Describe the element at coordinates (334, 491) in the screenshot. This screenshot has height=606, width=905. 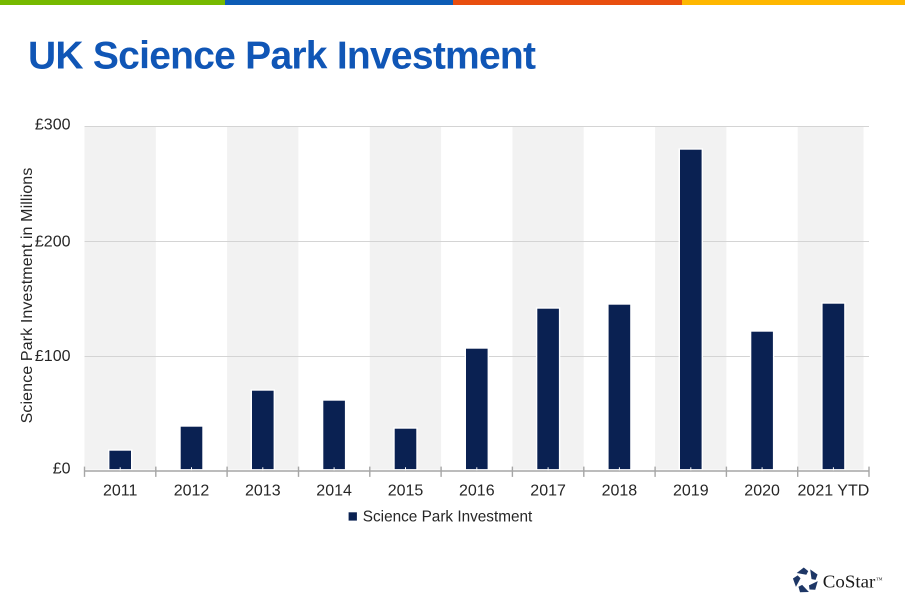
I see `svg-text: 2014` at that location.